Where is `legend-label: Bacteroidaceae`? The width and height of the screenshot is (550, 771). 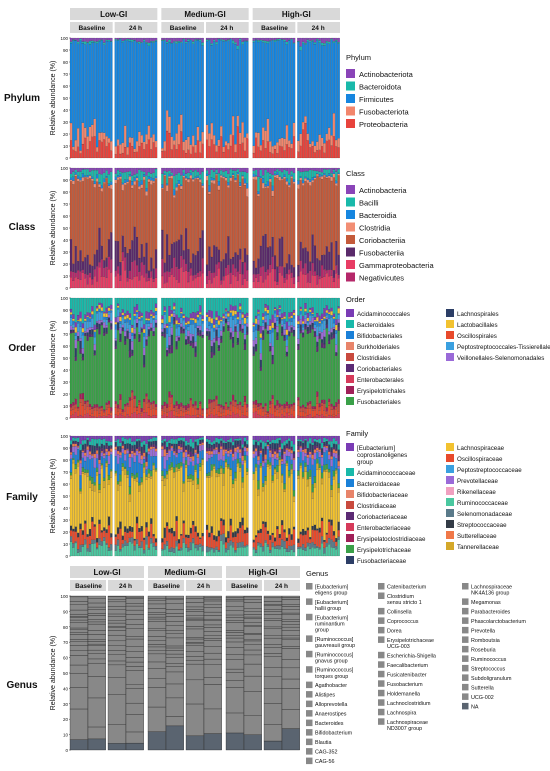
legend-label: Bacteroidaceae is located at coordinates (379, 484).